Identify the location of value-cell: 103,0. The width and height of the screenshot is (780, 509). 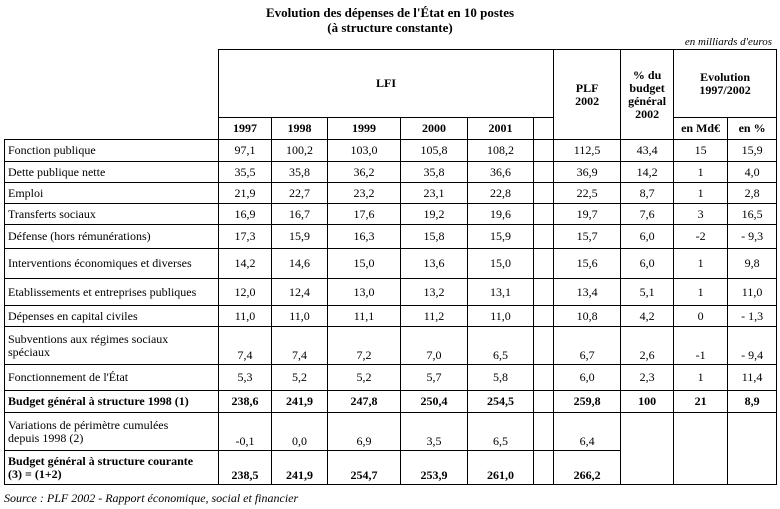
(364, 150).